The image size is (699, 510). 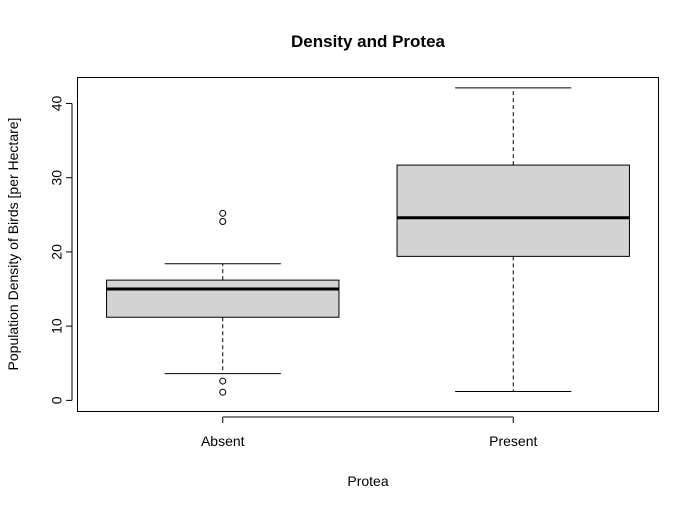 I want to click on y-tick-label-0: 0, so click(x=57, y=400).